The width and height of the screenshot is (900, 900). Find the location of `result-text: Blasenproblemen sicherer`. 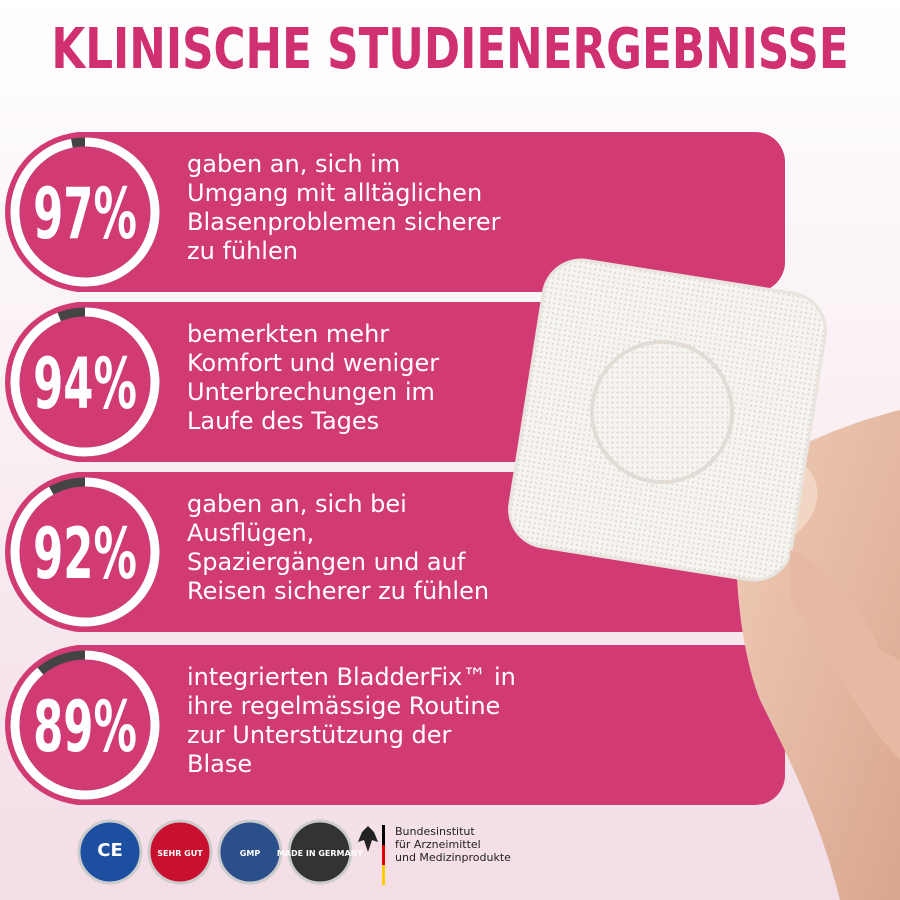

result-text: Blasenproblemen sicherer is located at coordinates (344, 222).